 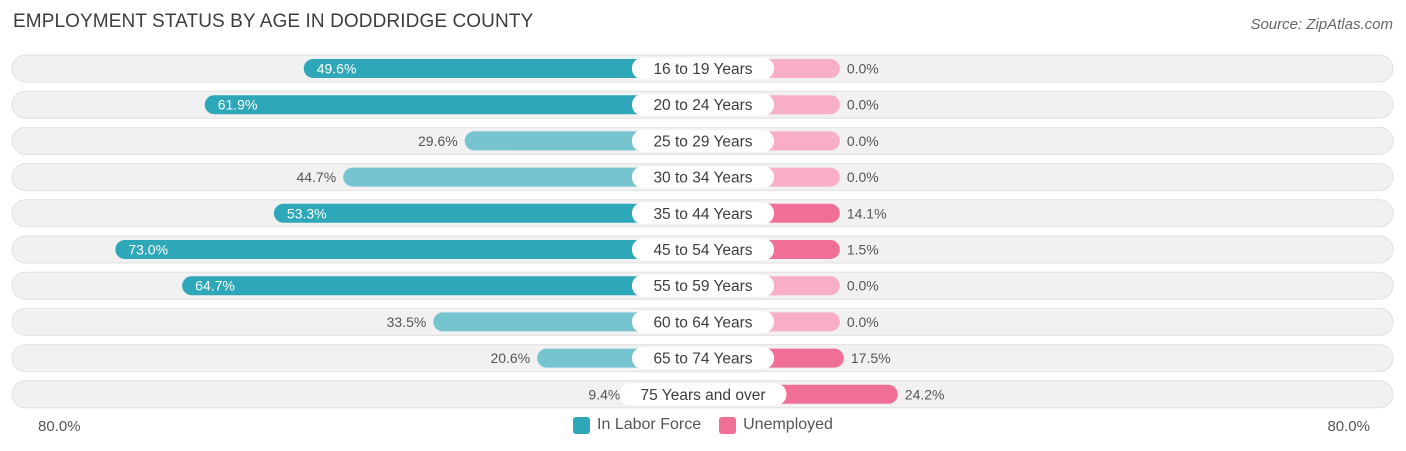 I want to click on category-pill-60-to-64-years, so click(x=703, y=321).